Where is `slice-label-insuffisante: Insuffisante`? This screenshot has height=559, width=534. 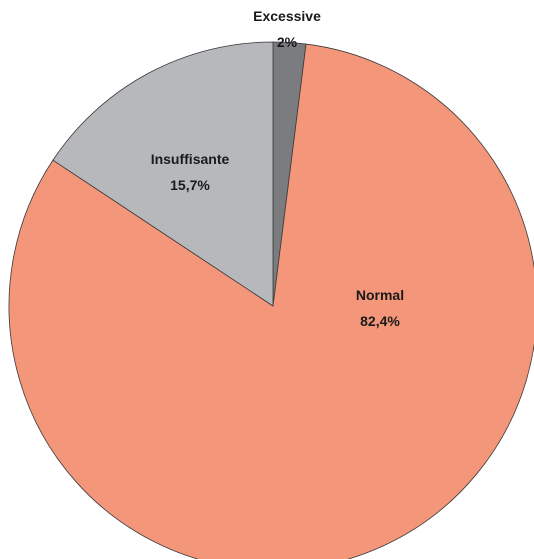 slice-label-insuffisante: Insuffisante is located at coordinates (190, 159).